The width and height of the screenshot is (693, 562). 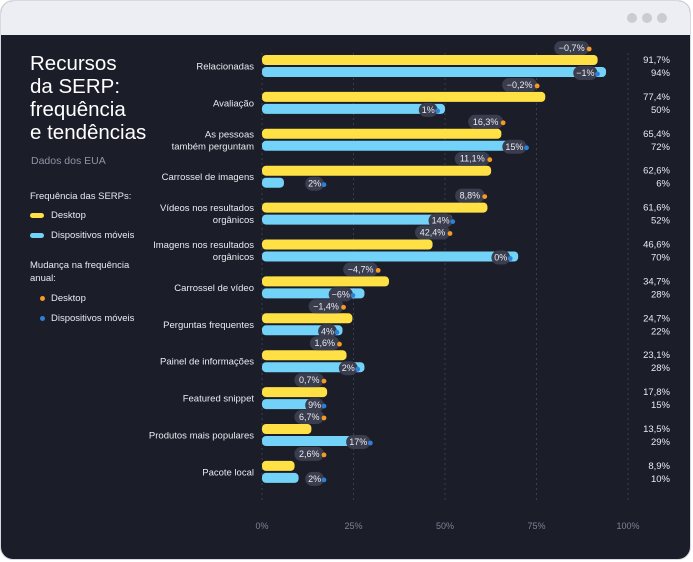 What do you see at coordinates (214, 288) in the screenshot?
I see `category-label: Carrossel de vídeo` at bounding box center [214, 288].